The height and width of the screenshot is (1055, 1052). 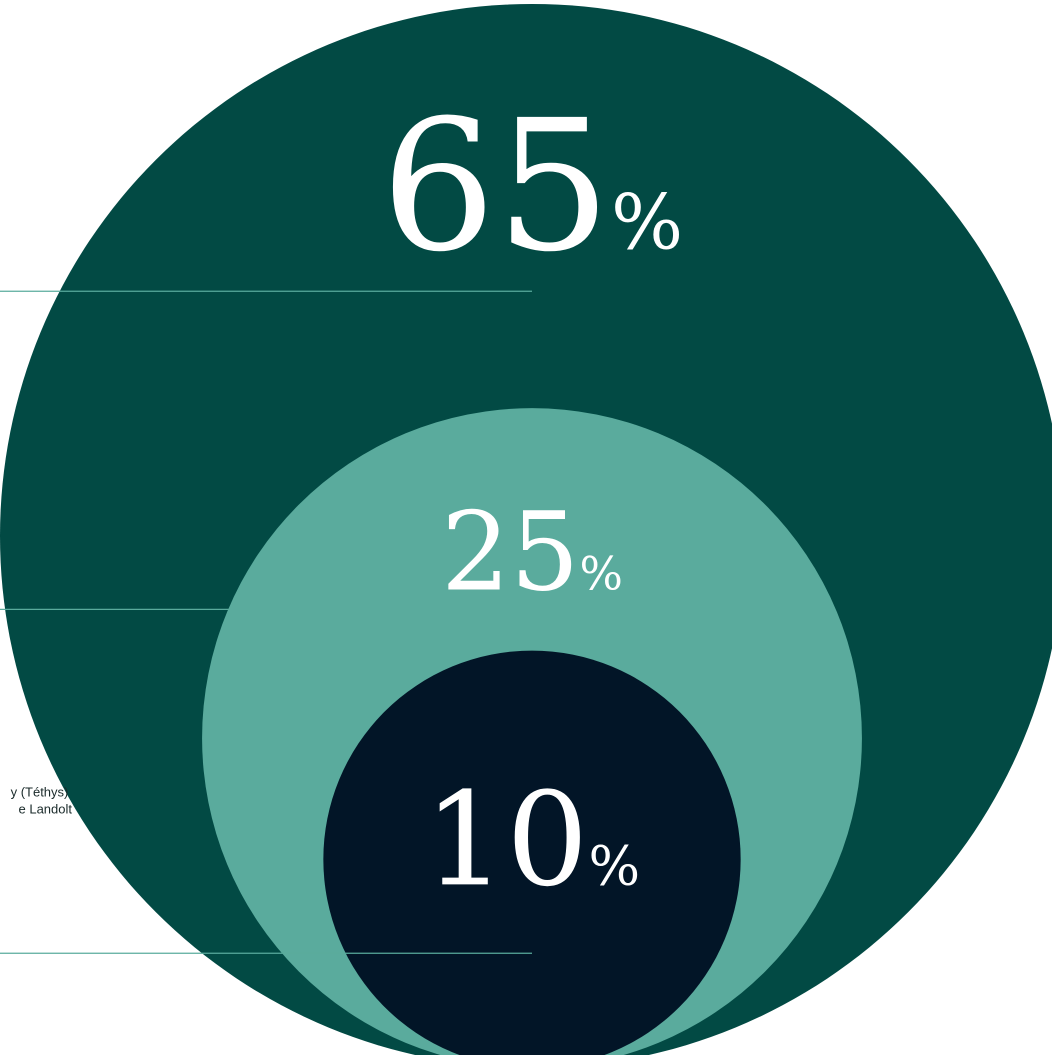 What do you see at coordinates (510, 552) in the screenshot?
I see `value-number-25: 25` at bounding box center [510, 552].